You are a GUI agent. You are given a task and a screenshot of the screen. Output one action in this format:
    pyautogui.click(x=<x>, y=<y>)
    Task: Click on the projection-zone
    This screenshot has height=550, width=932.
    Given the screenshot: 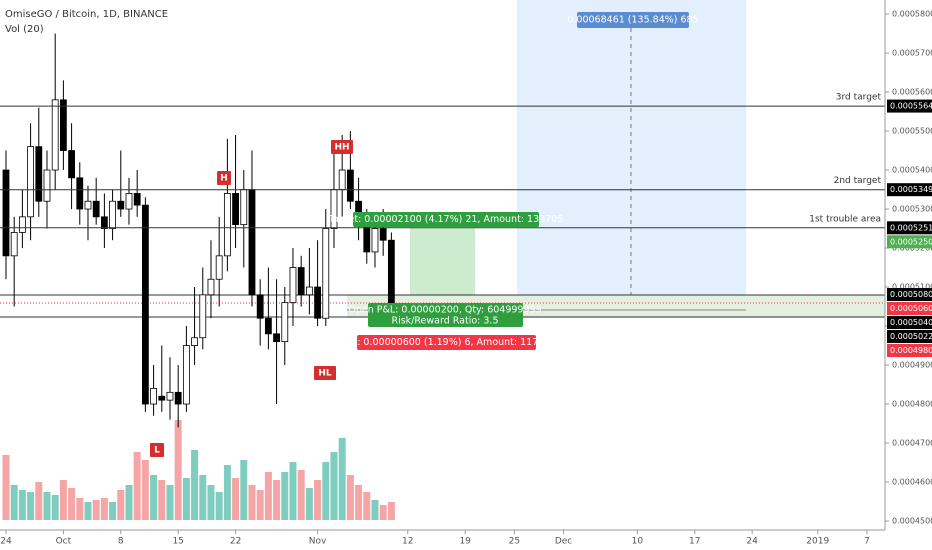 What is the action you would take?
    pyautogui.click(x=631, y=155)
    